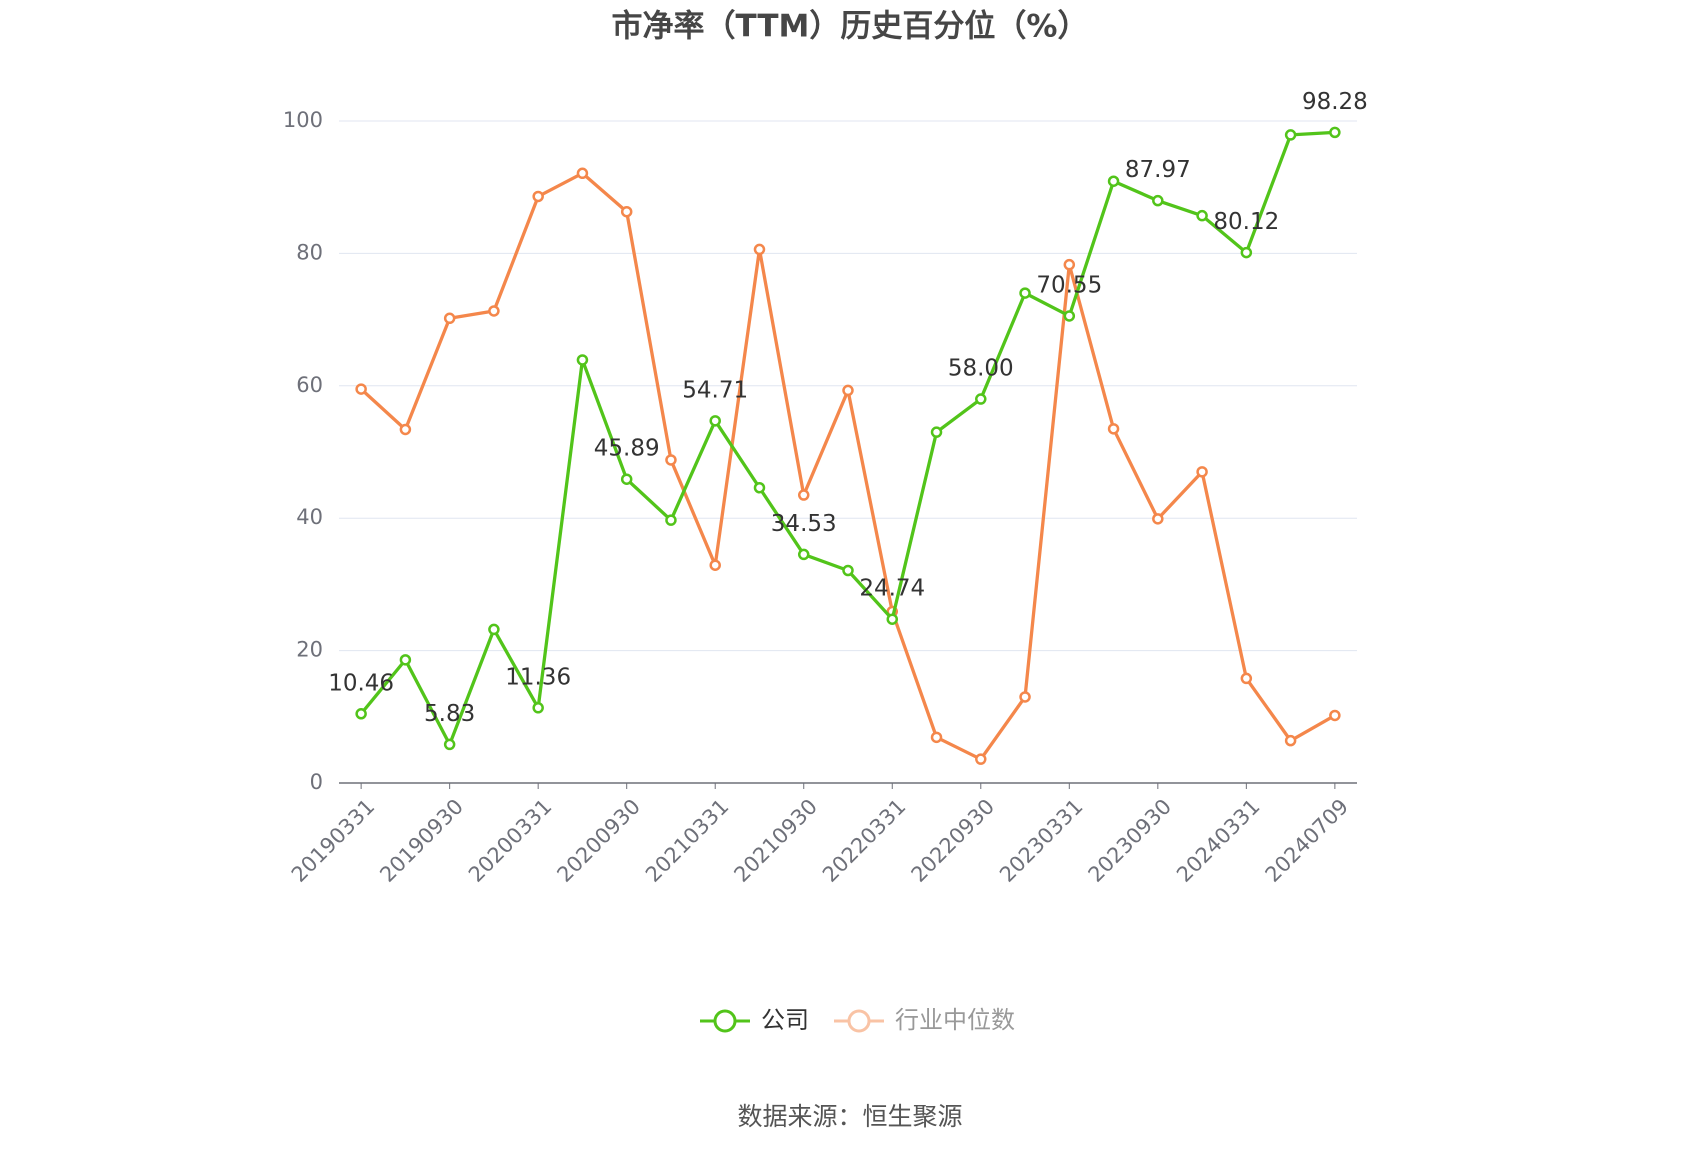 The image size is (1700, 1150). I want to click on chart-title: 市净率（TTM）历史百分位（%）, so click(850, 27).